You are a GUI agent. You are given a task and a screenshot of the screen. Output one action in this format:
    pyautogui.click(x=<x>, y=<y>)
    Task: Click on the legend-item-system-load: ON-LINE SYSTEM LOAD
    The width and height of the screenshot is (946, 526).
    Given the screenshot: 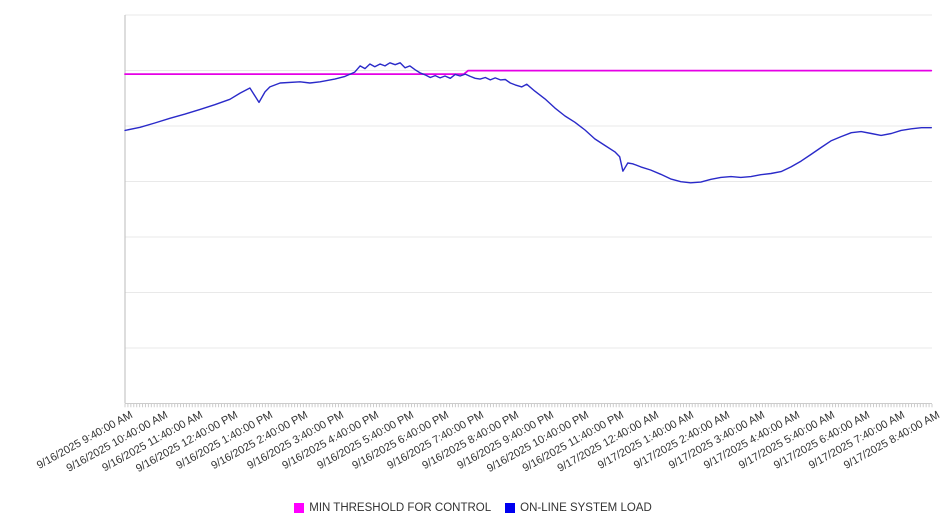 What is the action you would take?
    pyautogui.click(x=578, y=508)
    